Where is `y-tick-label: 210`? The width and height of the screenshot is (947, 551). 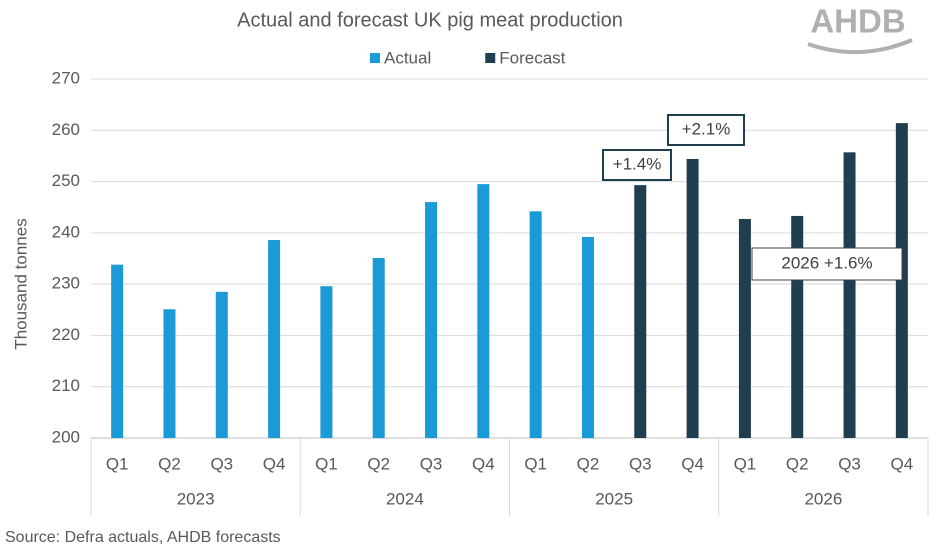 y-tick-label: 210 is located at coordinates (66, 385).